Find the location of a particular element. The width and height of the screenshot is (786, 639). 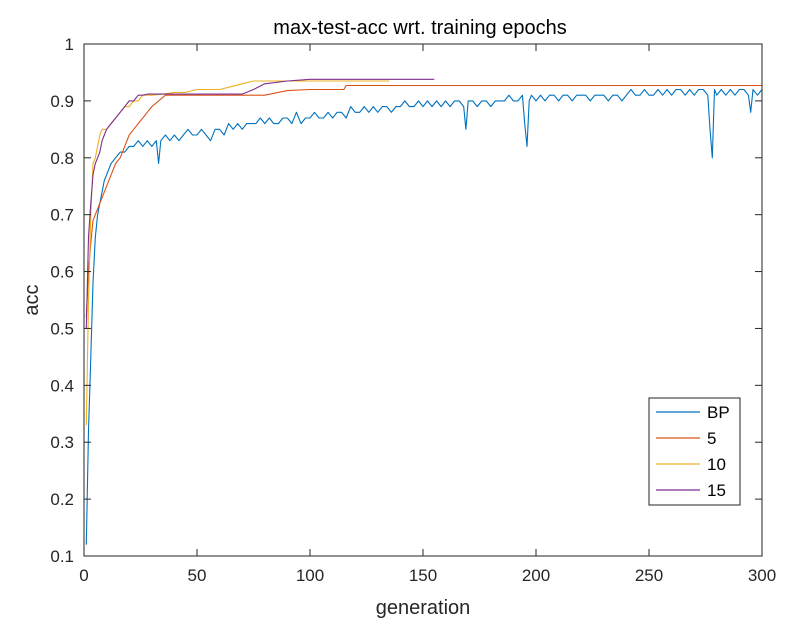

legend: BP 5 10 15 is located at coordinates (694, 451).